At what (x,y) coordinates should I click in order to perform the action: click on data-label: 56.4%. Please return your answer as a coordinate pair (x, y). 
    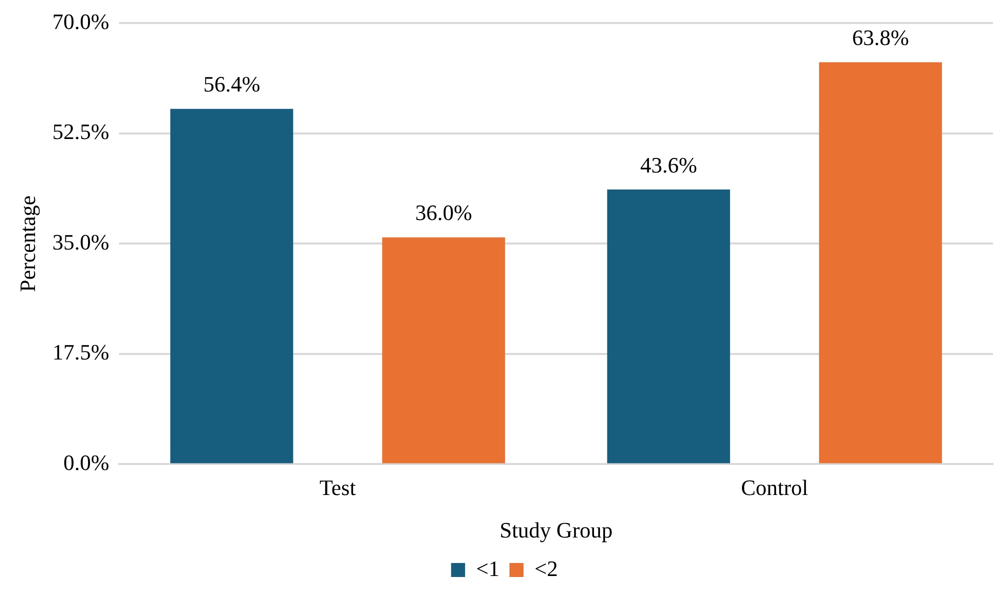
    Looking at the image, I should click on (231, 84).